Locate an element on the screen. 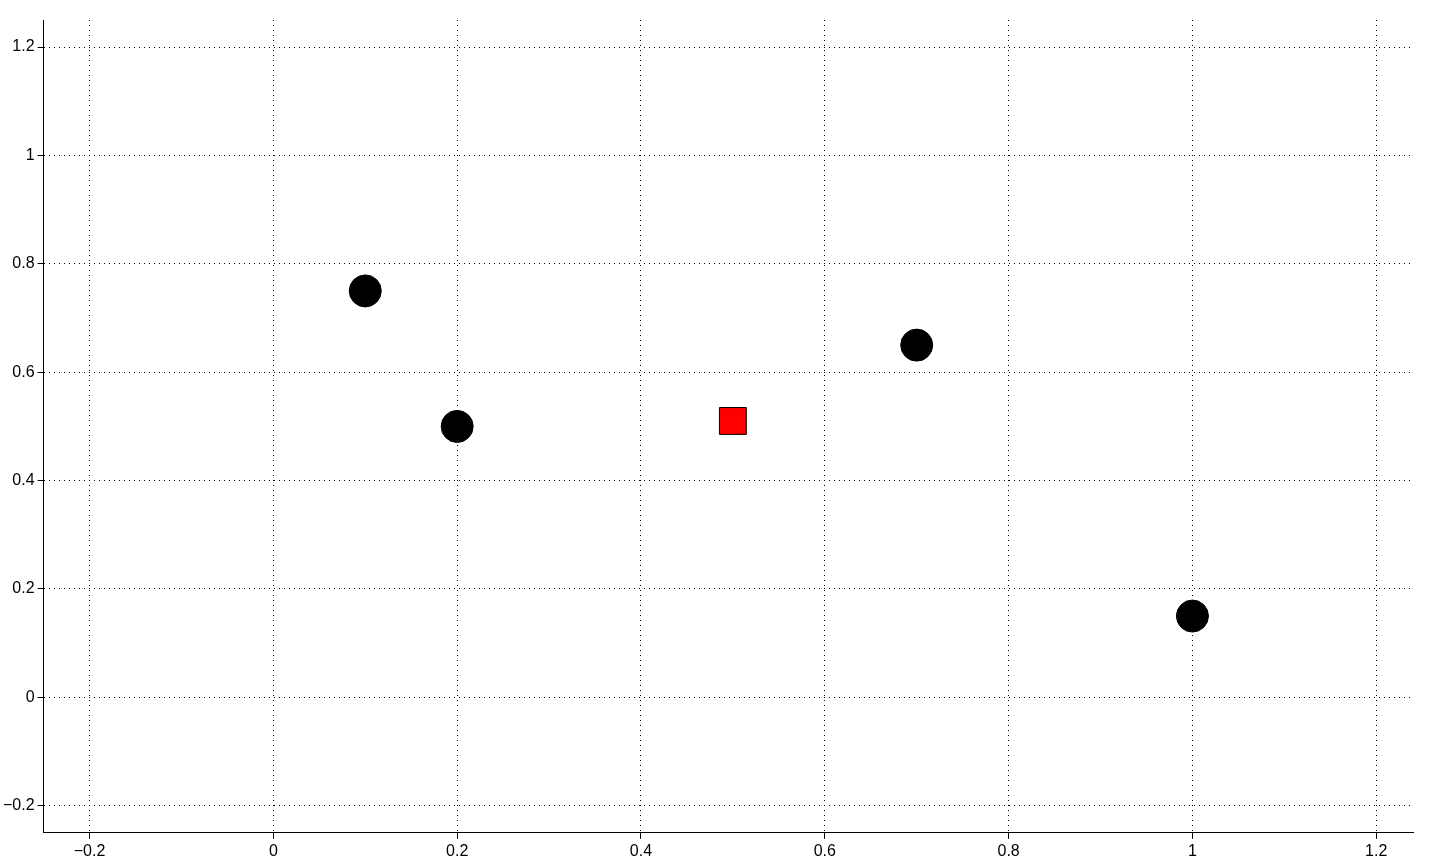  y-tick-label: 0.4 is located at coordinates (23, 479).